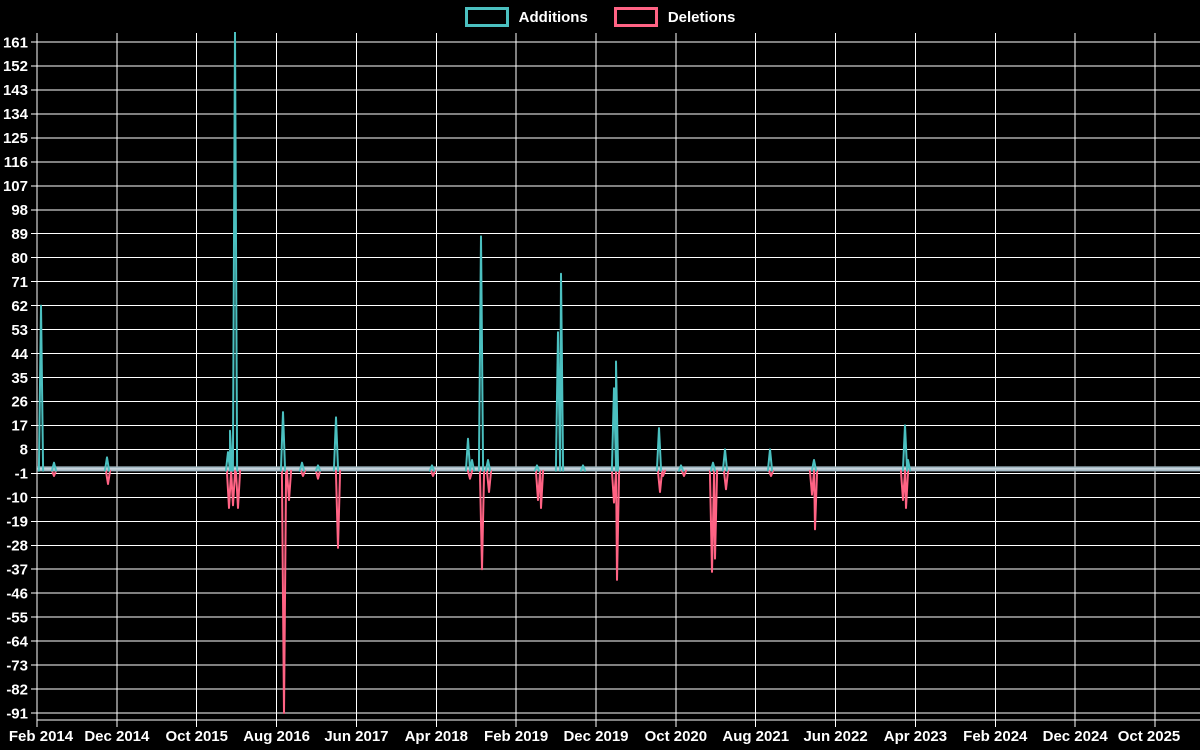 The height and width of the screenshot is (750, 1200). I want to click on legend-item-additions: Additions, so click(526, 17).